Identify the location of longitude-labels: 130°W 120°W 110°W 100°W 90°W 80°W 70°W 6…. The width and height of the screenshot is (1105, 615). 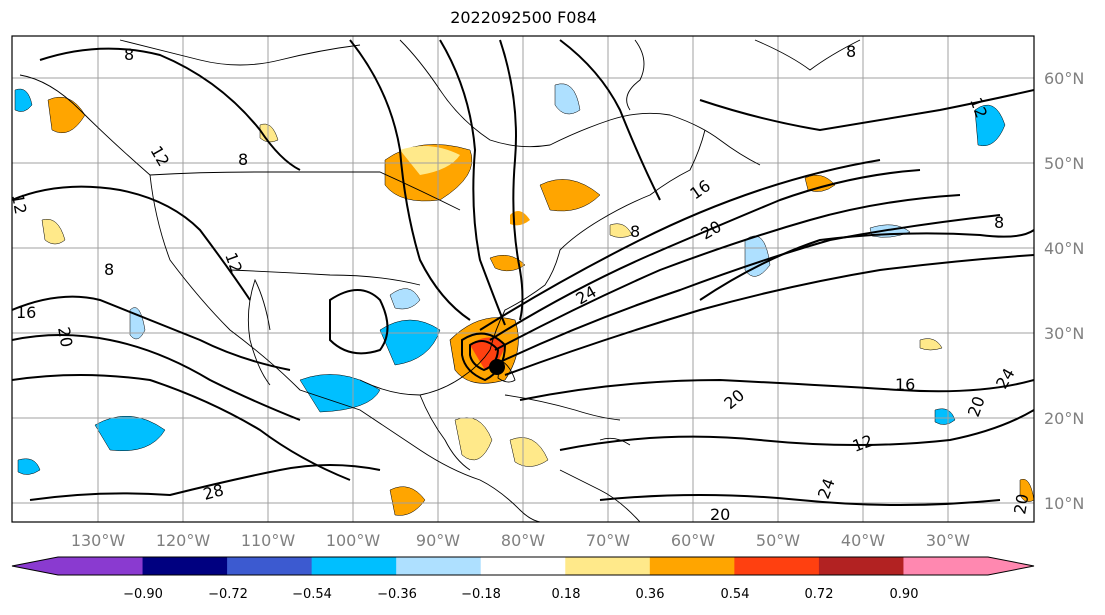
(520, 540).